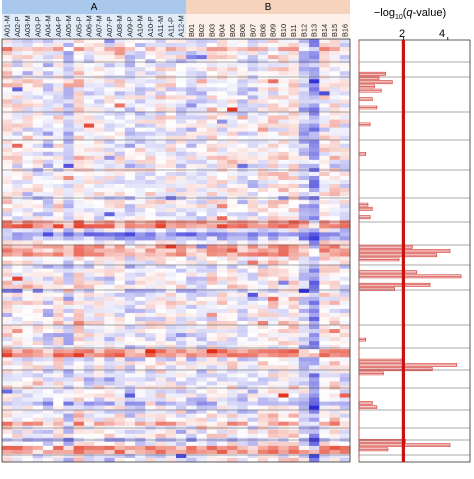 The width and height of the screenshot is (474, 479). I want to click on column-label: A01-M, so click(7, 26).